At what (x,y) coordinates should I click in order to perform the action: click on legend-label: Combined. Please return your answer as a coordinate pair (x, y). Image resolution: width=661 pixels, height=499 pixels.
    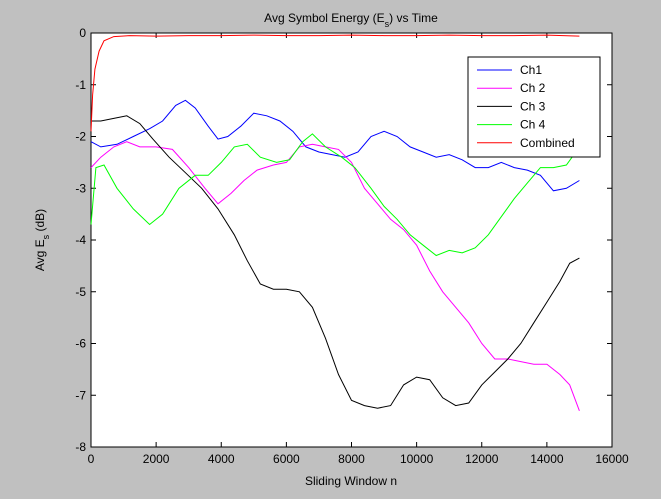
    Looking at the image, I should click on (547, 143).